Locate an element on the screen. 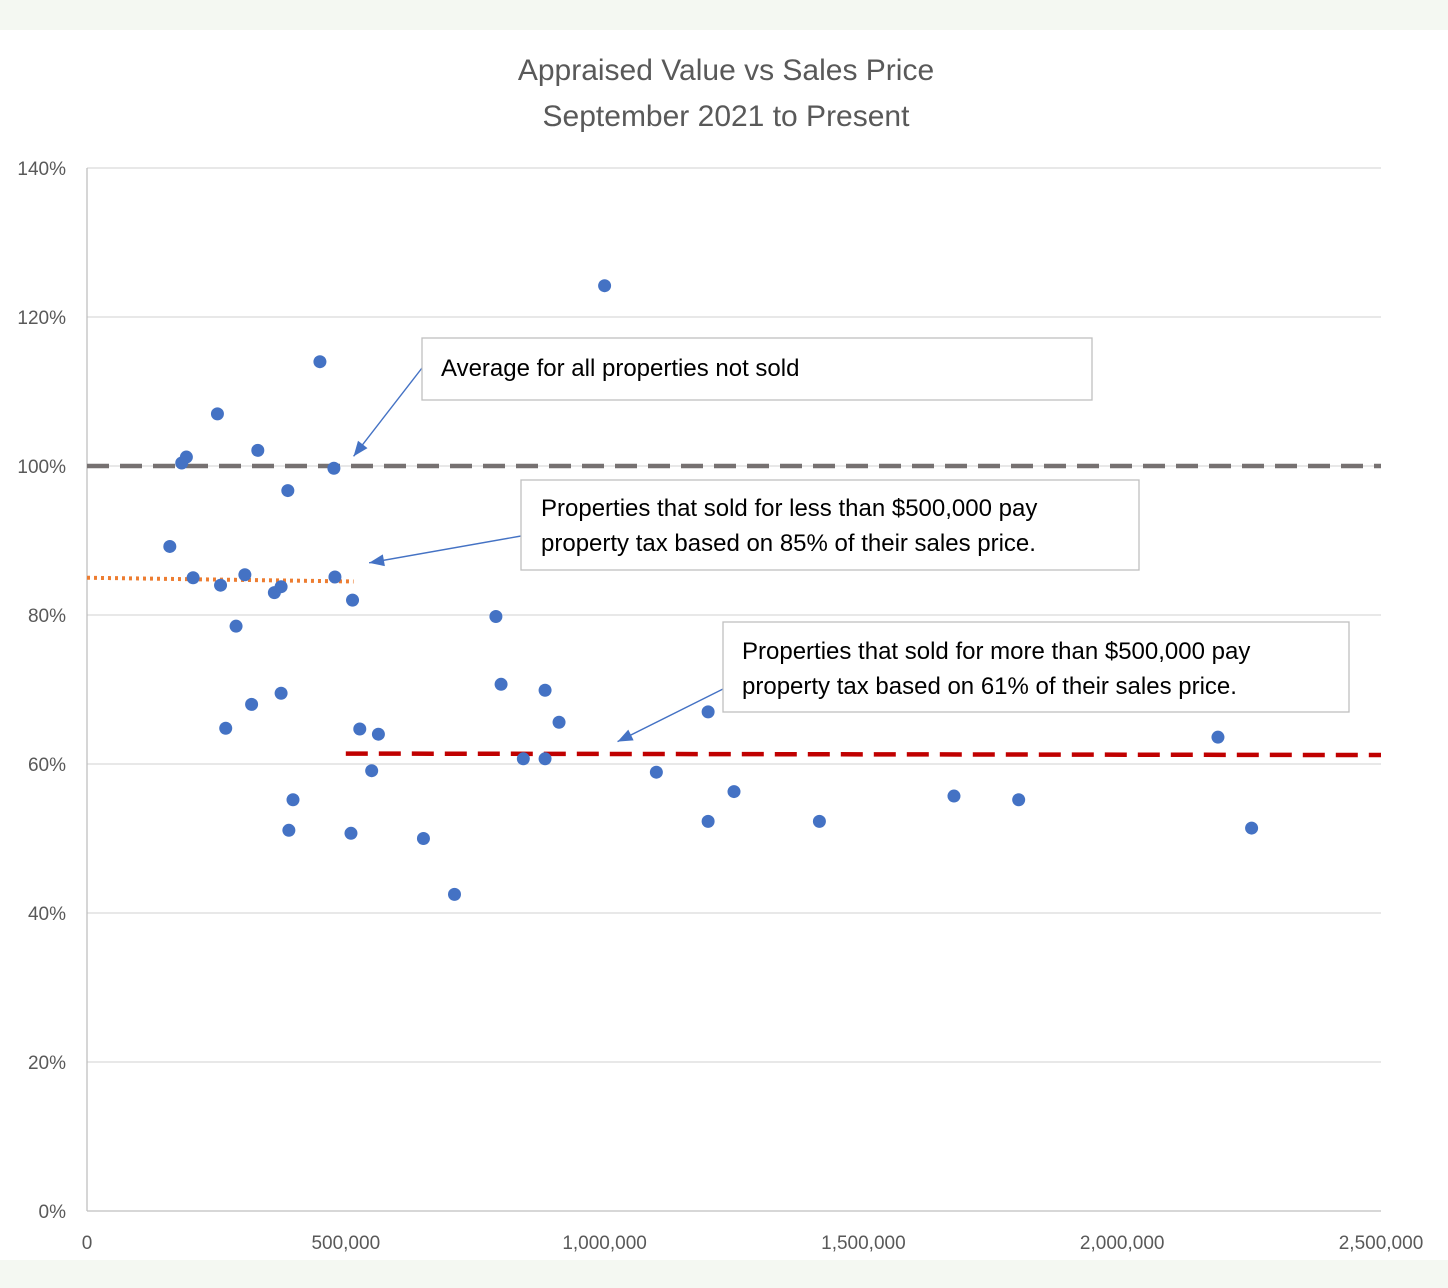 The width and height of the screenshot is (1448, 1288). y-tick-label: 20% is located at coordinates (47, 1063).